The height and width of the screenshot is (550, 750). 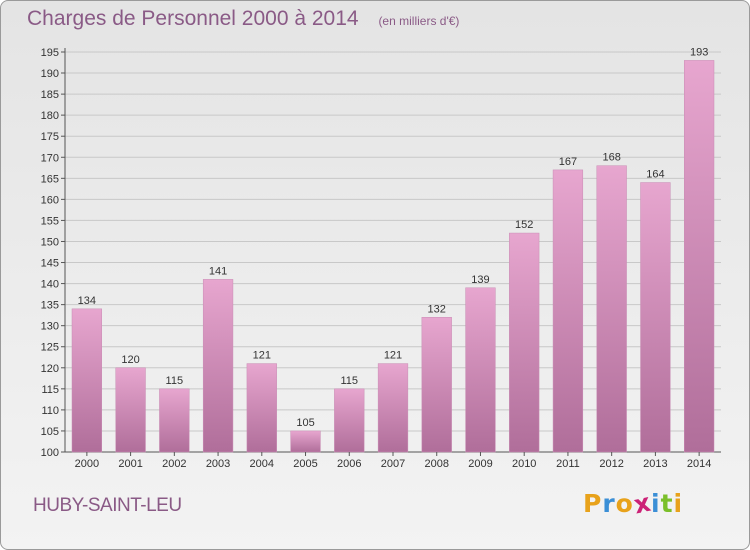 What do you see at coordinates (107, 505) in the screenshot?
I see `commune-name: HUBY-SAINT-LEU` at bounding box center [107, 505].